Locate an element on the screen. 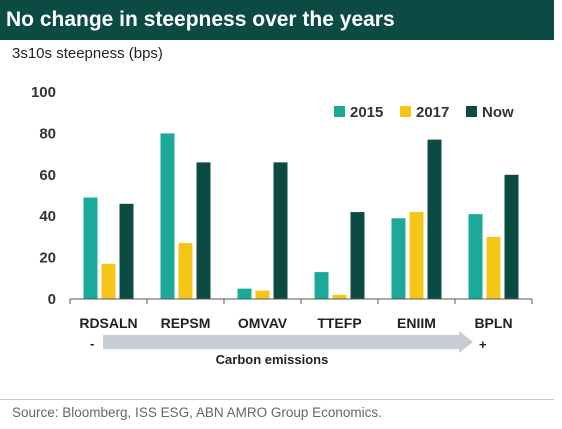 Image resolution: width=562 pixels, height=429 pixels. legend-label-2015: 2015 is located at coordinates (366, 112).